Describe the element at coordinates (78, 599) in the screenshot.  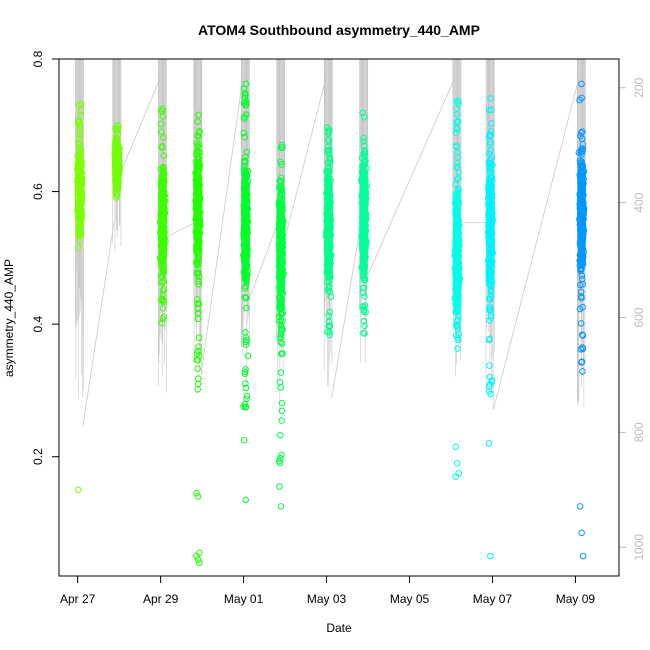
I see `x-tick-label: Apr 27` at that location.